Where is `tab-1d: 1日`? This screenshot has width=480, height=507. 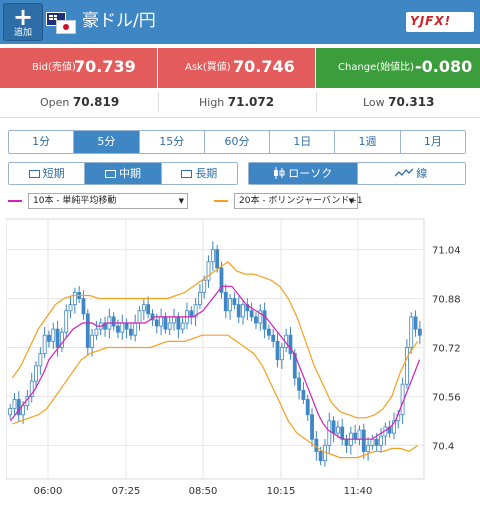 tab-1d: 1日 is located at coordinates (303, 142).